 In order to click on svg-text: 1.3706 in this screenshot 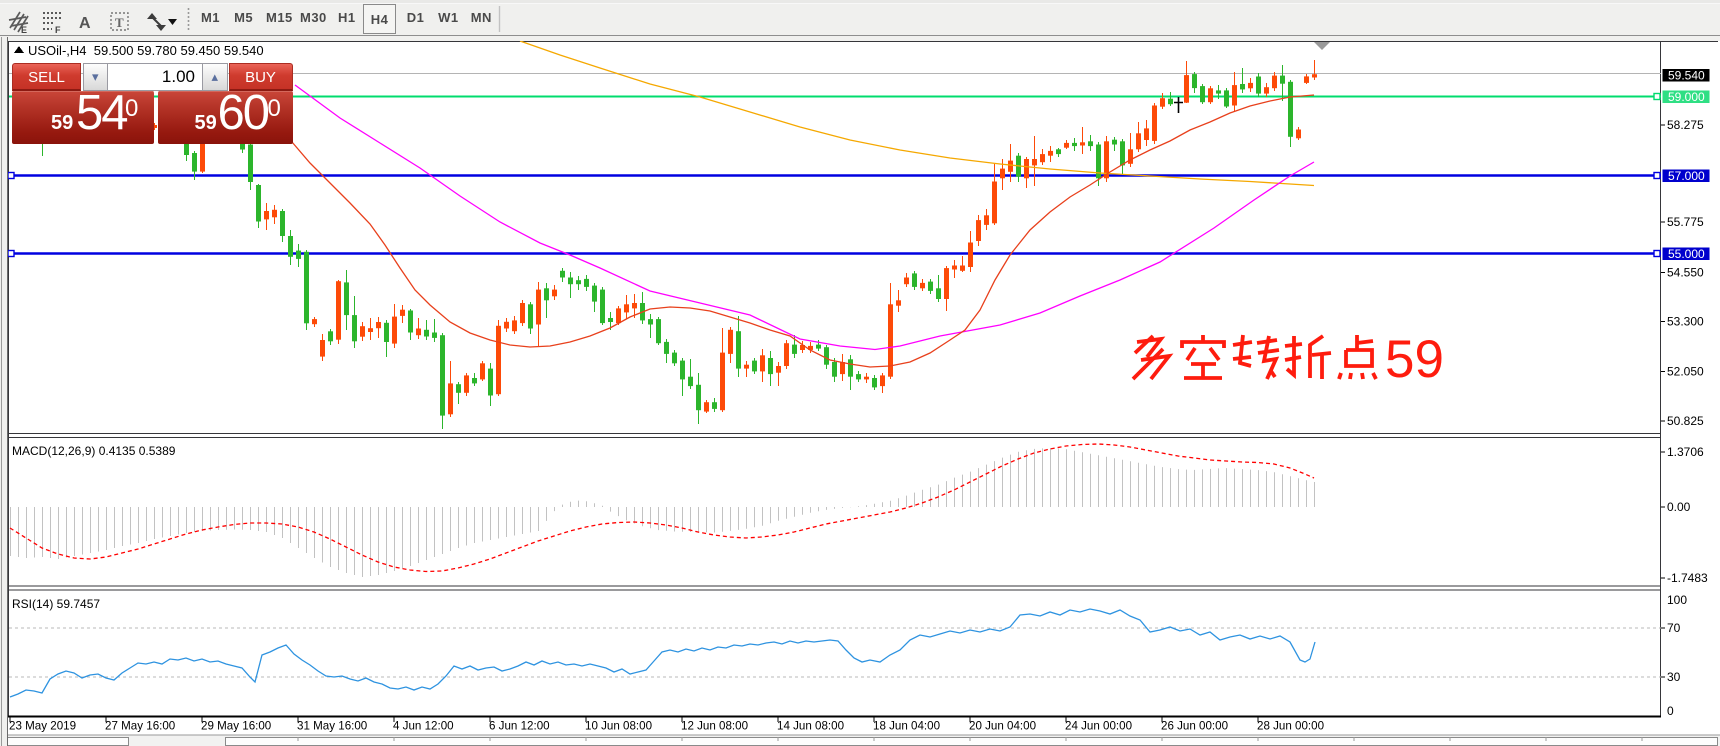, I will do `click(1685, 452)`.